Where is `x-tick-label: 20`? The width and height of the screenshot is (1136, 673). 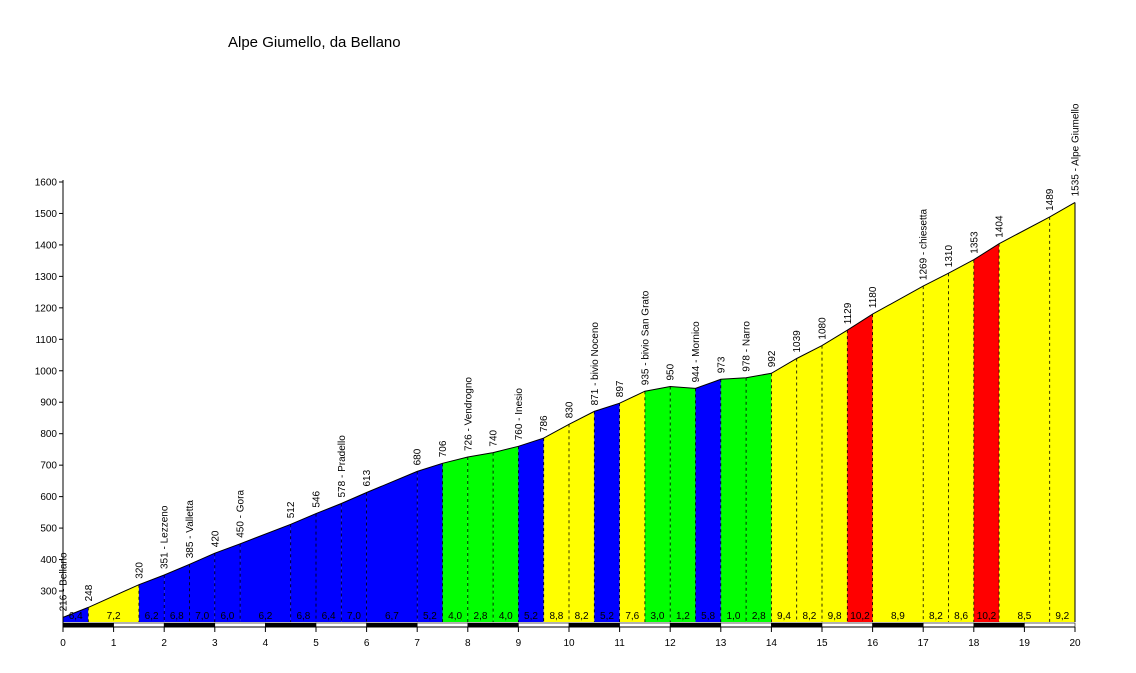 x-tick-label: 20 is located at coordinates (1075, 643).